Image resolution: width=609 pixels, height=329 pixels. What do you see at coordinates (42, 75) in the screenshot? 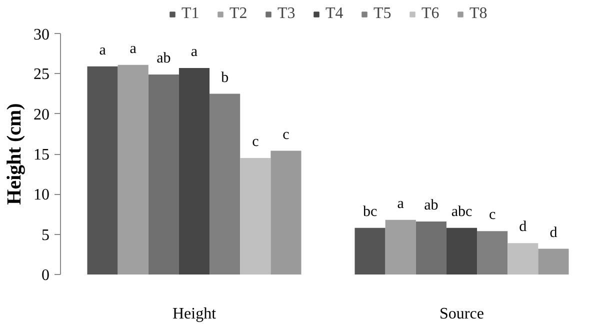
I see `y-tick-label: 25` at bounding box center [42, 75].